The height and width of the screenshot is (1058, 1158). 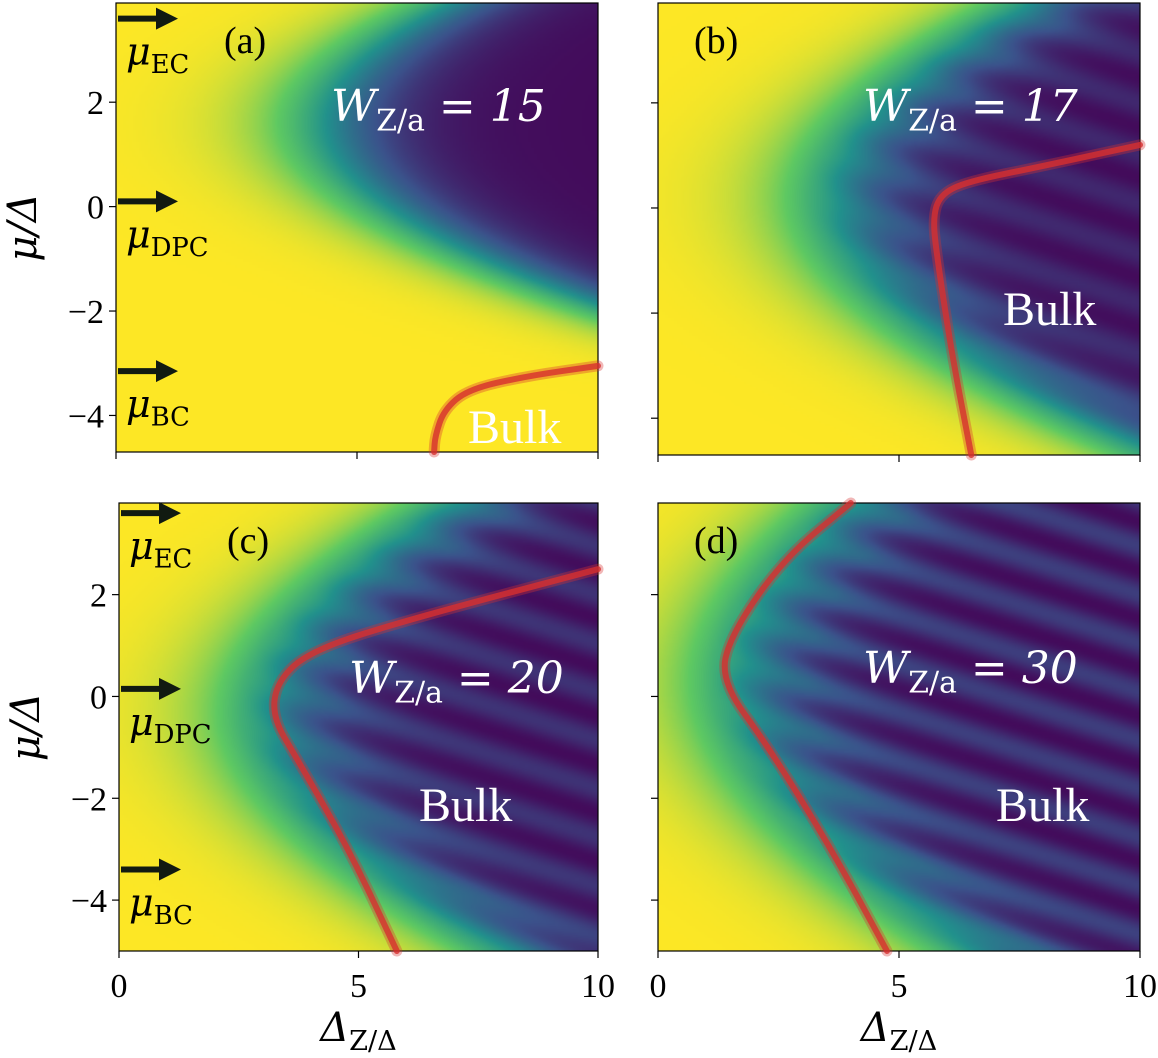 I want to click on panel-label: (a), so click(x=245, y=41).